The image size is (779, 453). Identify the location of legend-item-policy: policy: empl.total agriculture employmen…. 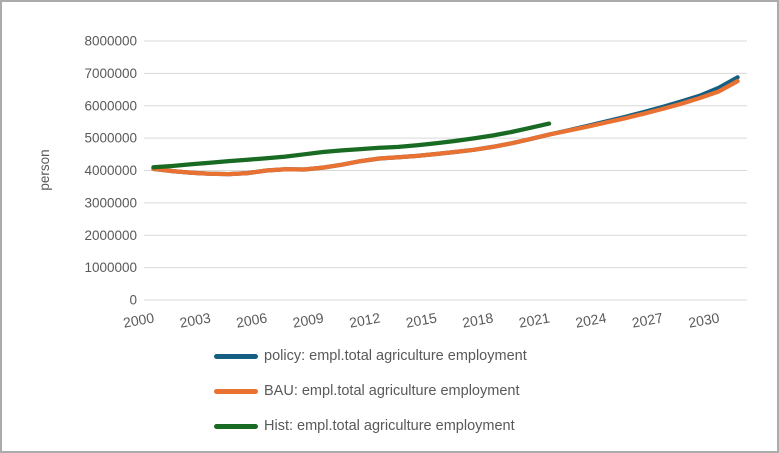
(370, 356).